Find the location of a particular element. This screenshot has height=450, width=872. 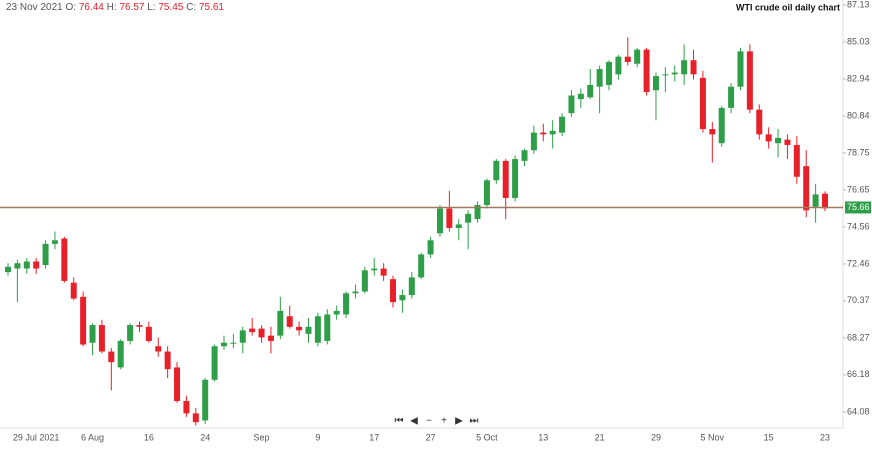

x-tick-label: 13 is located at coordinates (543, 437).